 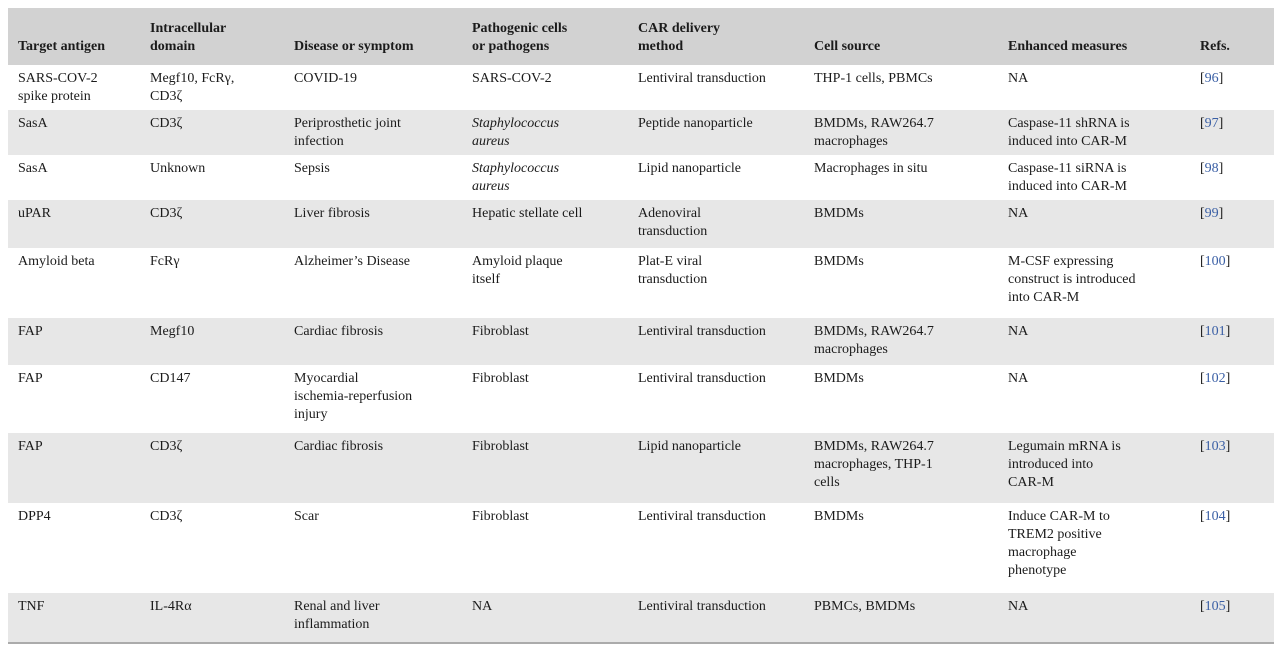 I want to click on cell-intracellular-domain: Megf10, FcRγ, CD3ζ, so click(x=192, y=87).